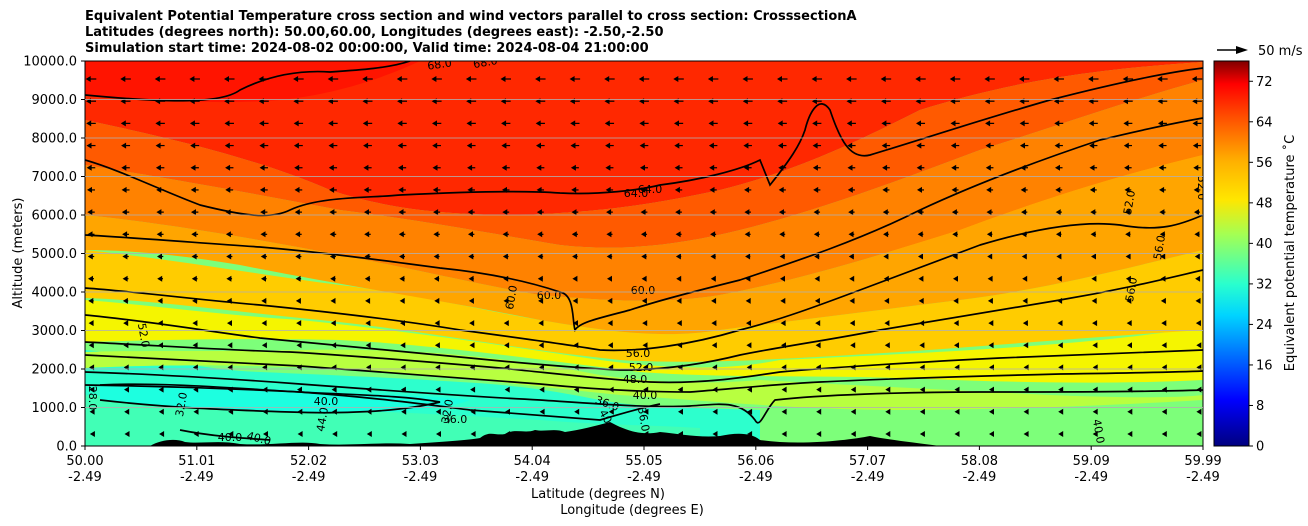 This screenshot has width=1308, height=526. What do you see at coordinates (1264, 284) in the screenshot?
I see `colorbar-tick-label: 32` at bounding box center [1264, 284].